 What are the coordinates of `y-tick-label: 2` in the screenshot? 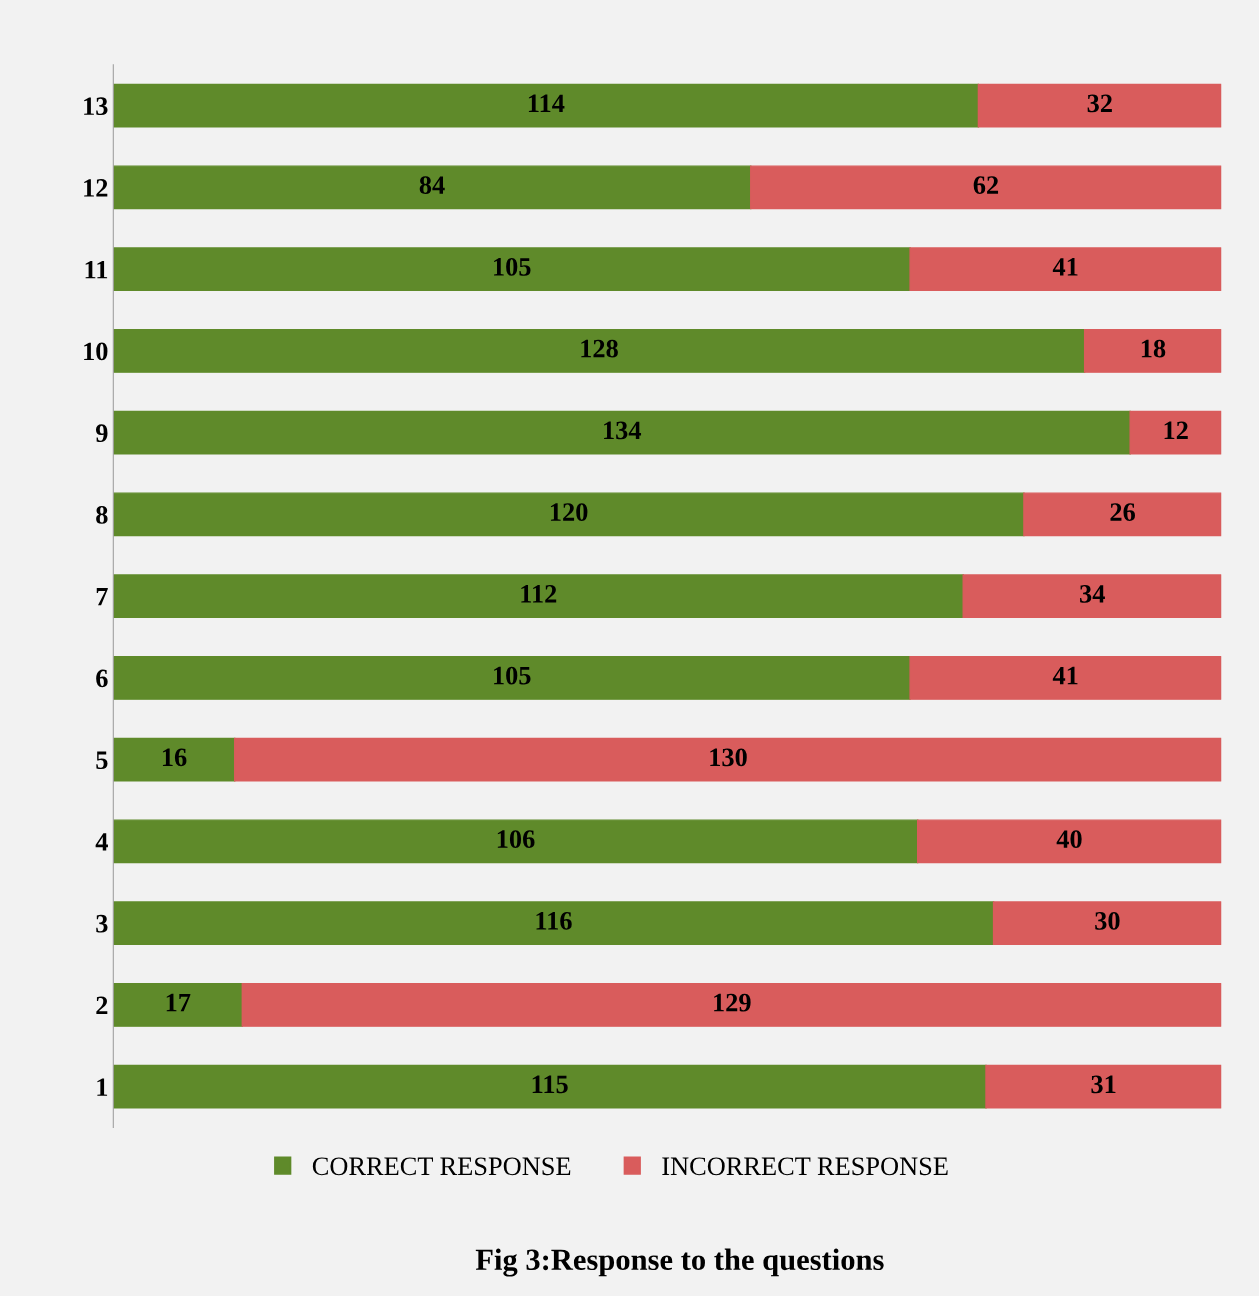 It's located at (102, 1005).